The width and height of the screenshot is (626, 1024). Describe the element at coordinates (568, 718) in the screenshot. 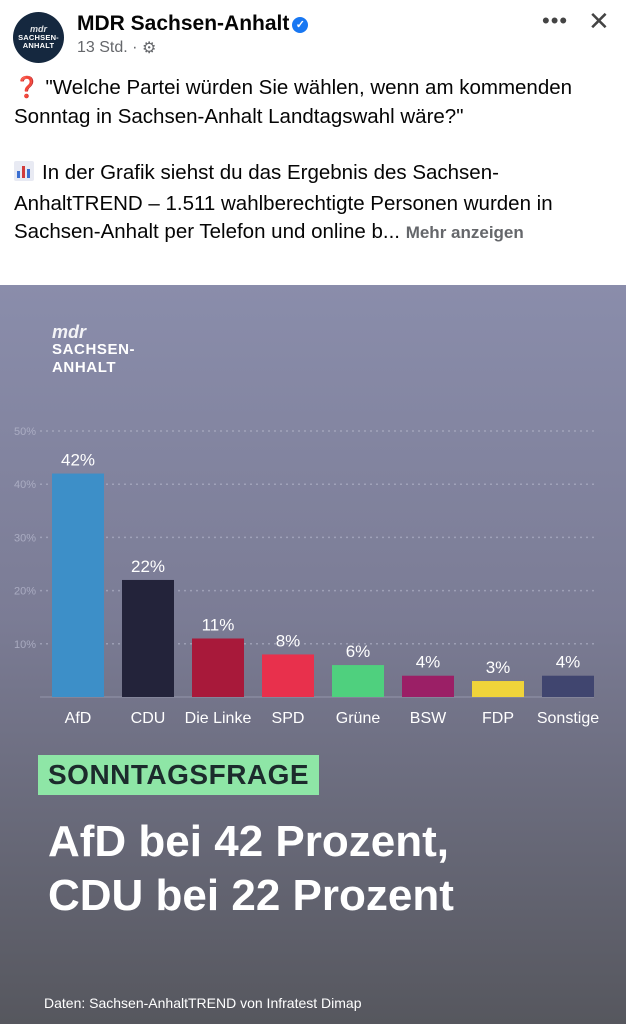

I see `category-label: Sonstige` at that location.